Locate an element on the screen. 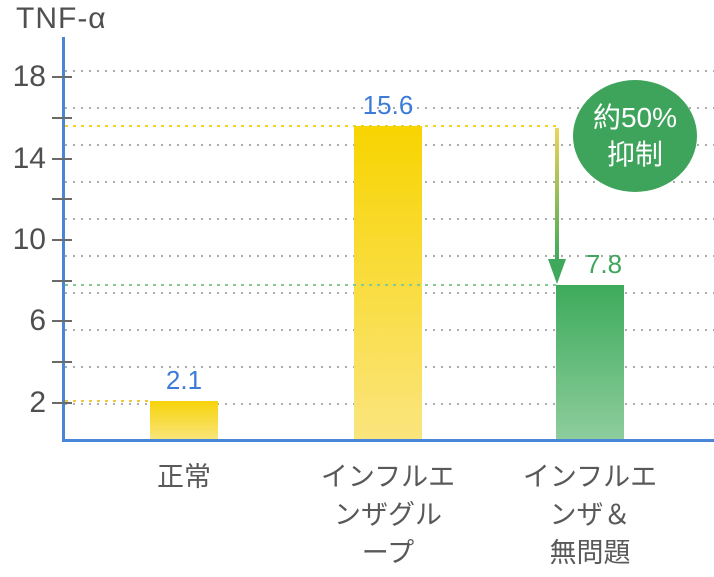 The width and height of the screenshot is (714, 577). suppression-arrow-shaft is located at coordinates (557, 194).